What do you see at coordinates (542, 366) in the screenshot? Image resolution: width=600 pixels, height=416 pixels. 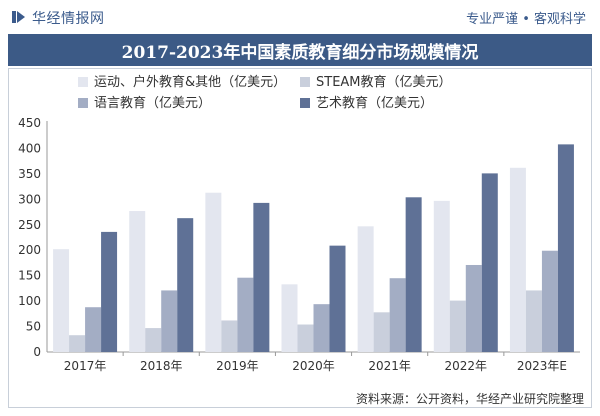 I see `x-tick-label: 2023年E` at bounding box center [542, 366].